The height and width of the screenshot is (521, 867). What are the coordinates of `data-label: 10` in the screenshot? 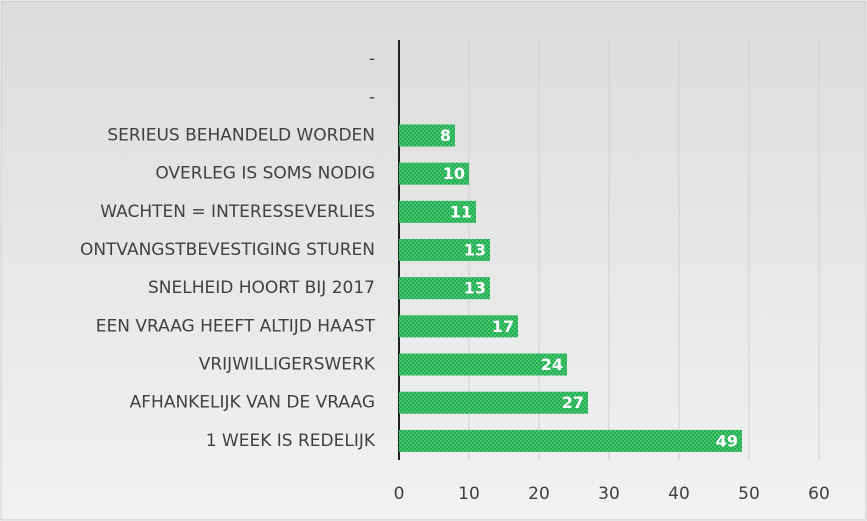 It's located at (454, 173).